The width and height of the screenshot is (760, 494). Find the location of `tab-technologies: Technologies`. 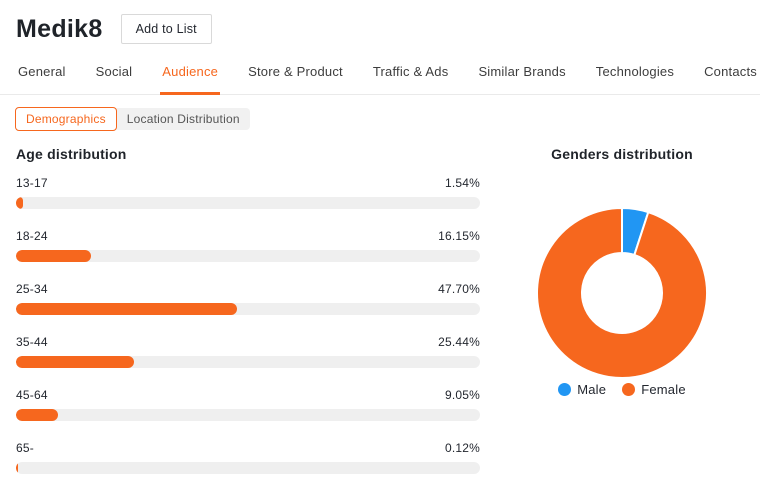

tab-technologies: Technologies is located at coordinates (635, 71).